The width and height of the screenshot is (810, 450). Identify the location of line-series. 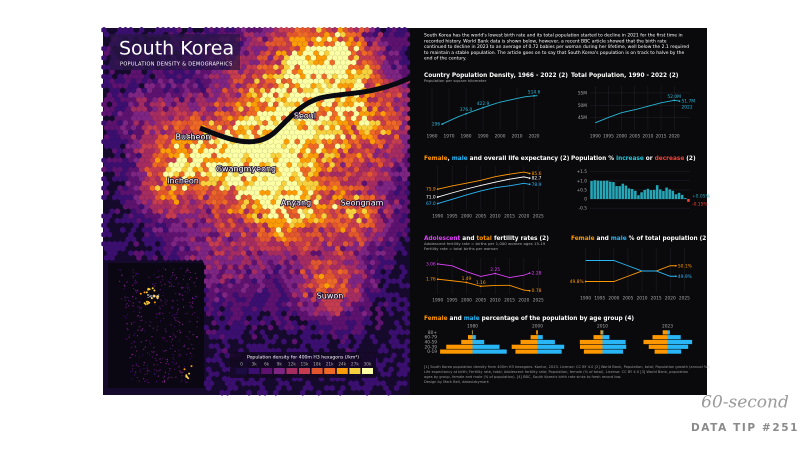
(483, 187).